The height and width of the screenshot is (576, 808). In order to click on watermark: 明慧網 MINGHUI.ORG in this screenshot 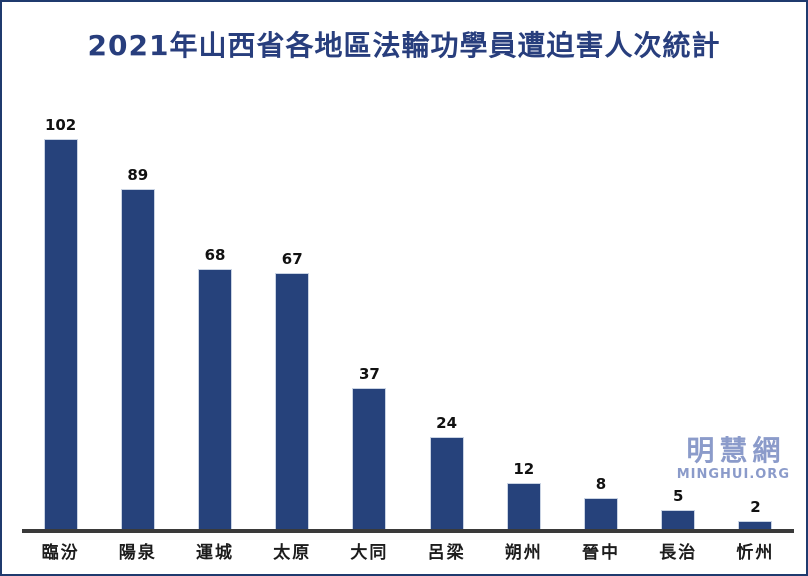, I will do `click(733, 458)`.